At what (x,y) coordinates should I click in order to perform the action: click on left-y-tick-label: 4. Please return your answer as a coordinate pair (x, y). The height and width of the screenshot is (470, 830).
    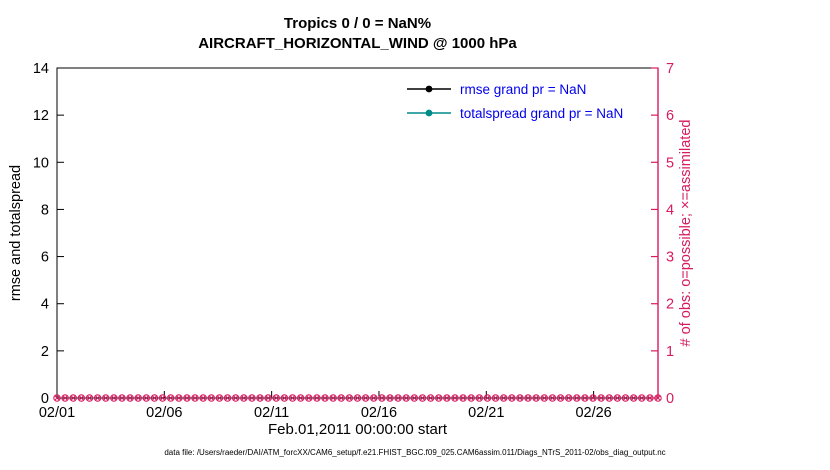
    Looking at the image, I should click on (45, 305).